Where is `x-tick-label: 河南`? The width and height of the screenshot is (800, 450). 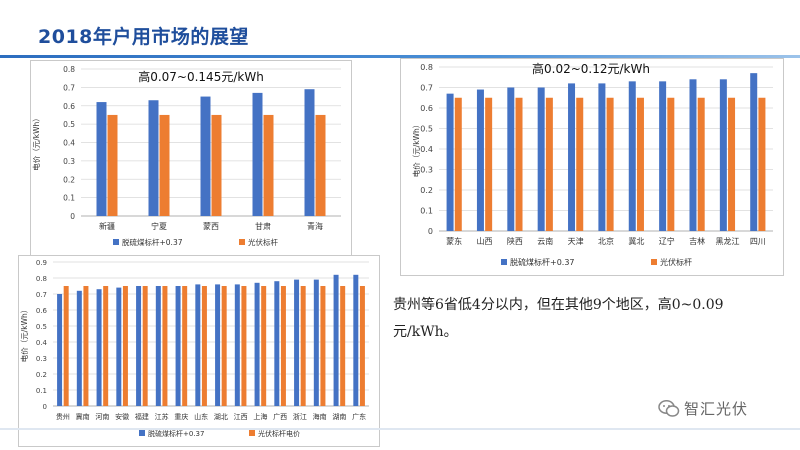
x-tick-label: 河南 is located at coordinates (102, 416).